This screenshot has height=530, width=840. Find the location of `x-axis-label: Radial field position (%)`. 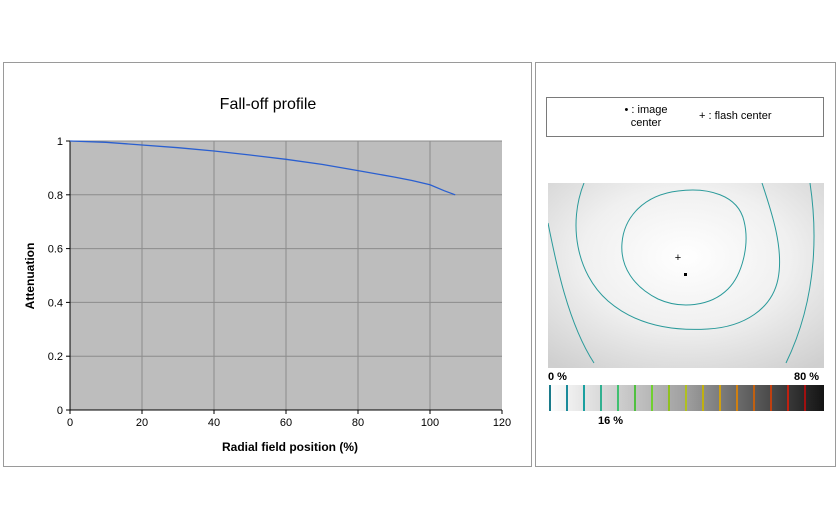

x-axis-label: Radial field position (%) is located at coordinates (290, 447).